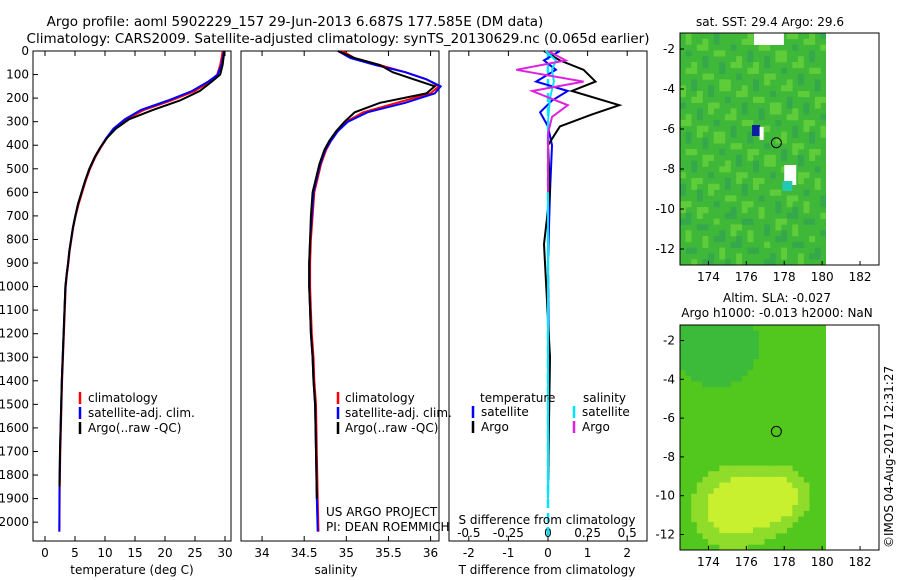 Image resolution: width=900 pixels, height=580 pixels. Describe the element at coordinates (776, 431) in the screenshot. I see `sla-profile-location-marker` at that location.